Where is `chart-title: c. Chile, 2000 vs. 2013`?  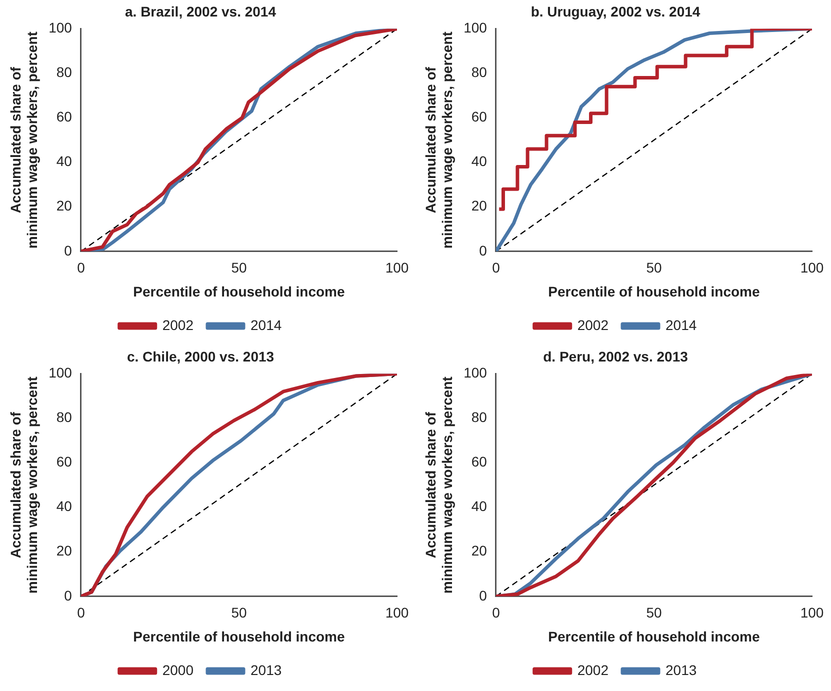 chart-title: c. Chile, 2000 vs. 2013 is located at coordinates (200, 356).